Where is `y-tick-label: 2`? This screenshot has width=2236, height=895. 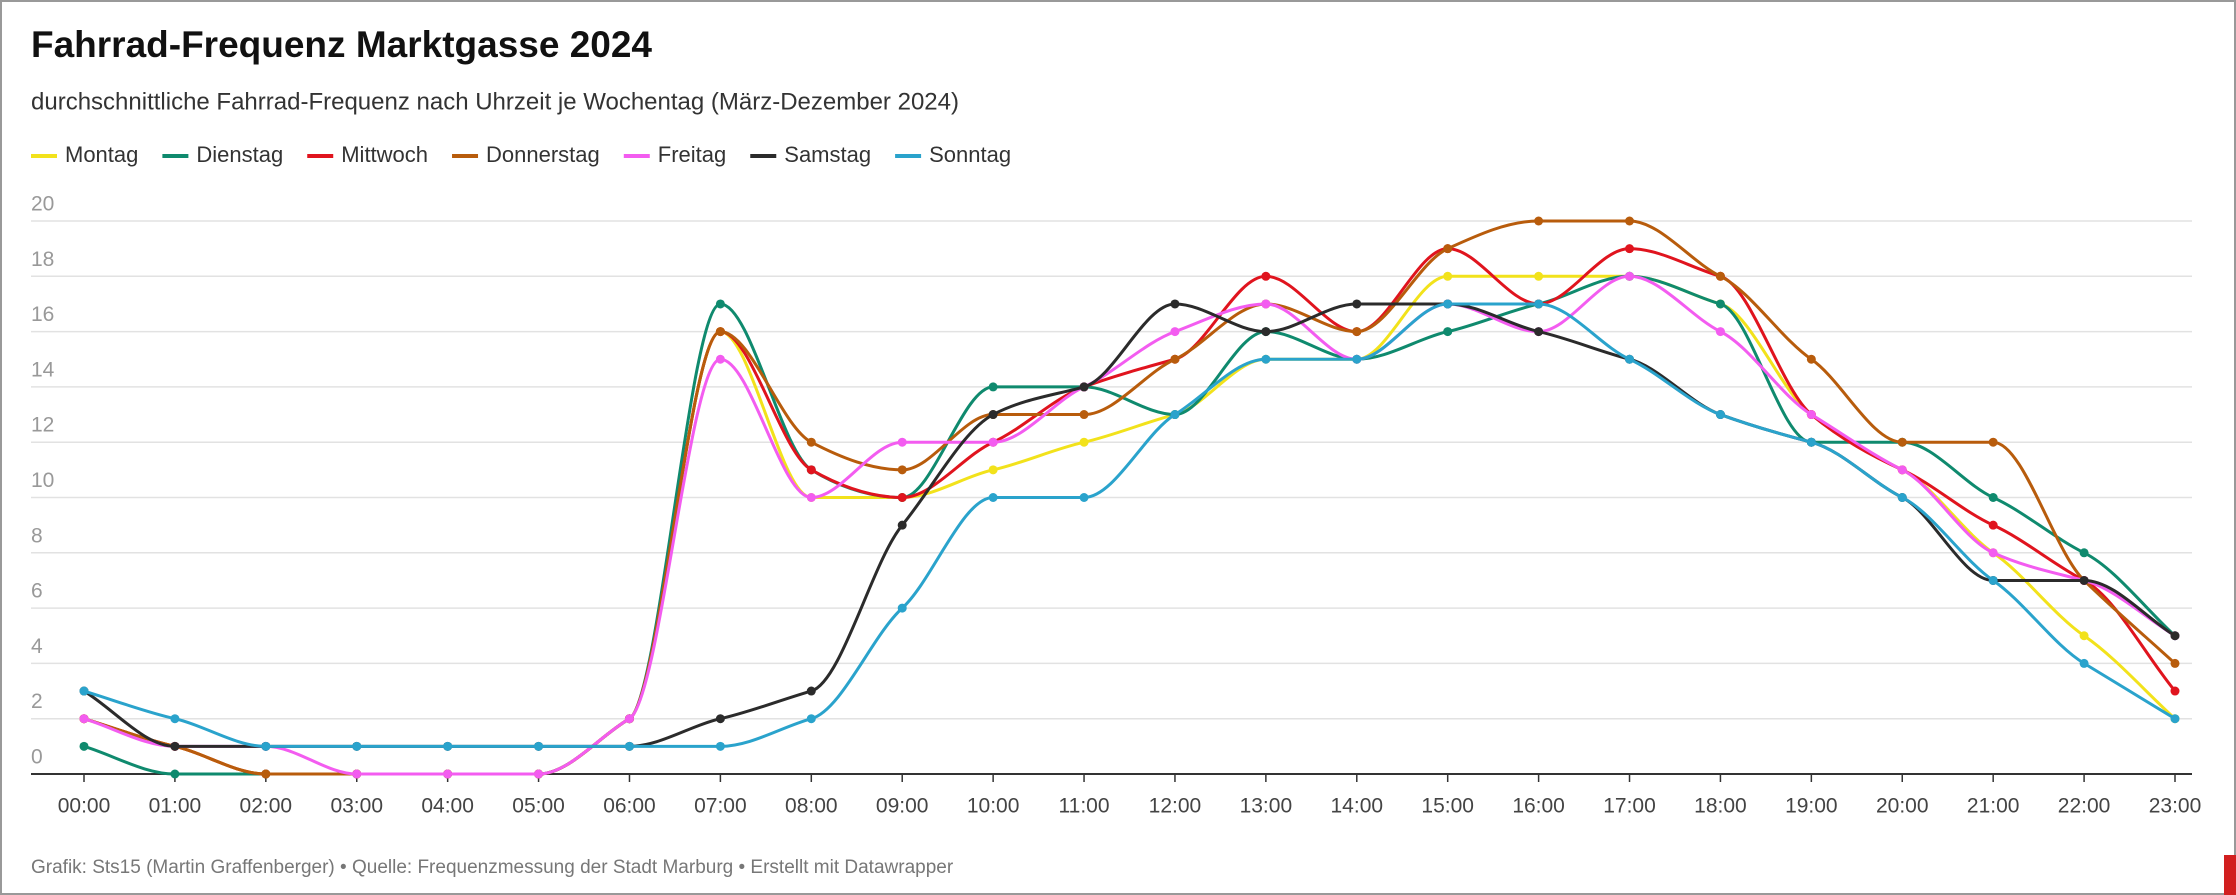
y-tick-label: 2 is located at coordinates (37, 701).